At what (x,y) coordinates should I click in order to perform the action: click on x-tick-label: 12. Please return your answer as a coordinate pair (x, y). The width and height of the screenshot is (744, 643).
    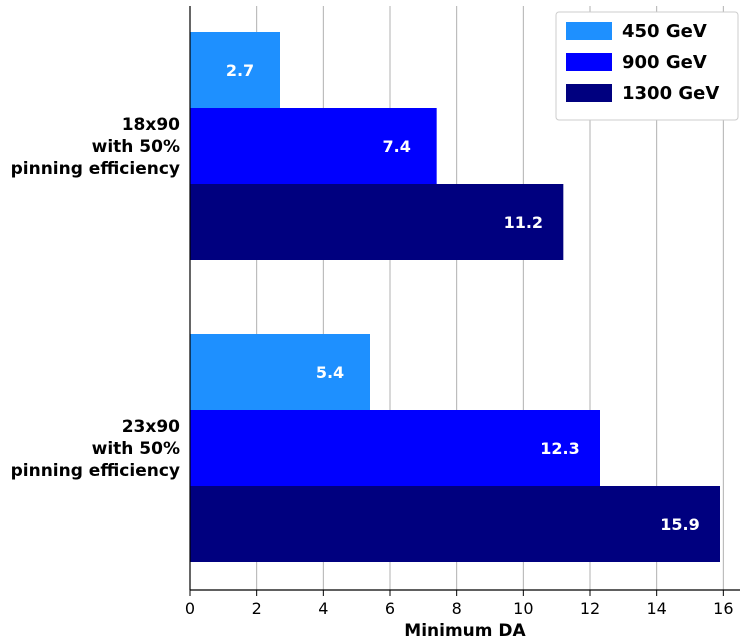
    Looking at the image, I should click on (590, 608).